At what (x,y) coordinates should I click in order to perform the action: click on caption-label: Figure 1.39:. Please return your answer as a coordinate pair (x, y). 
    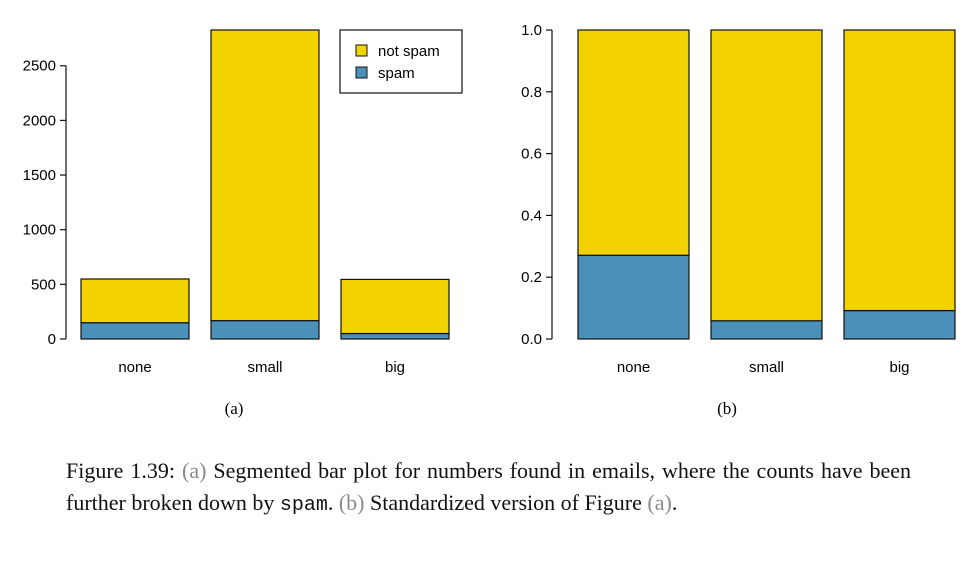
    Looking at the image, I should click on (121, 470).